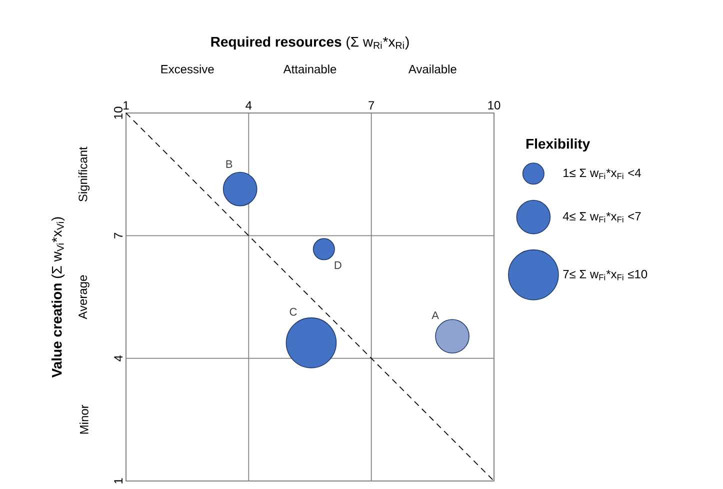  I want to click on annotation: B, so click(229, 164).